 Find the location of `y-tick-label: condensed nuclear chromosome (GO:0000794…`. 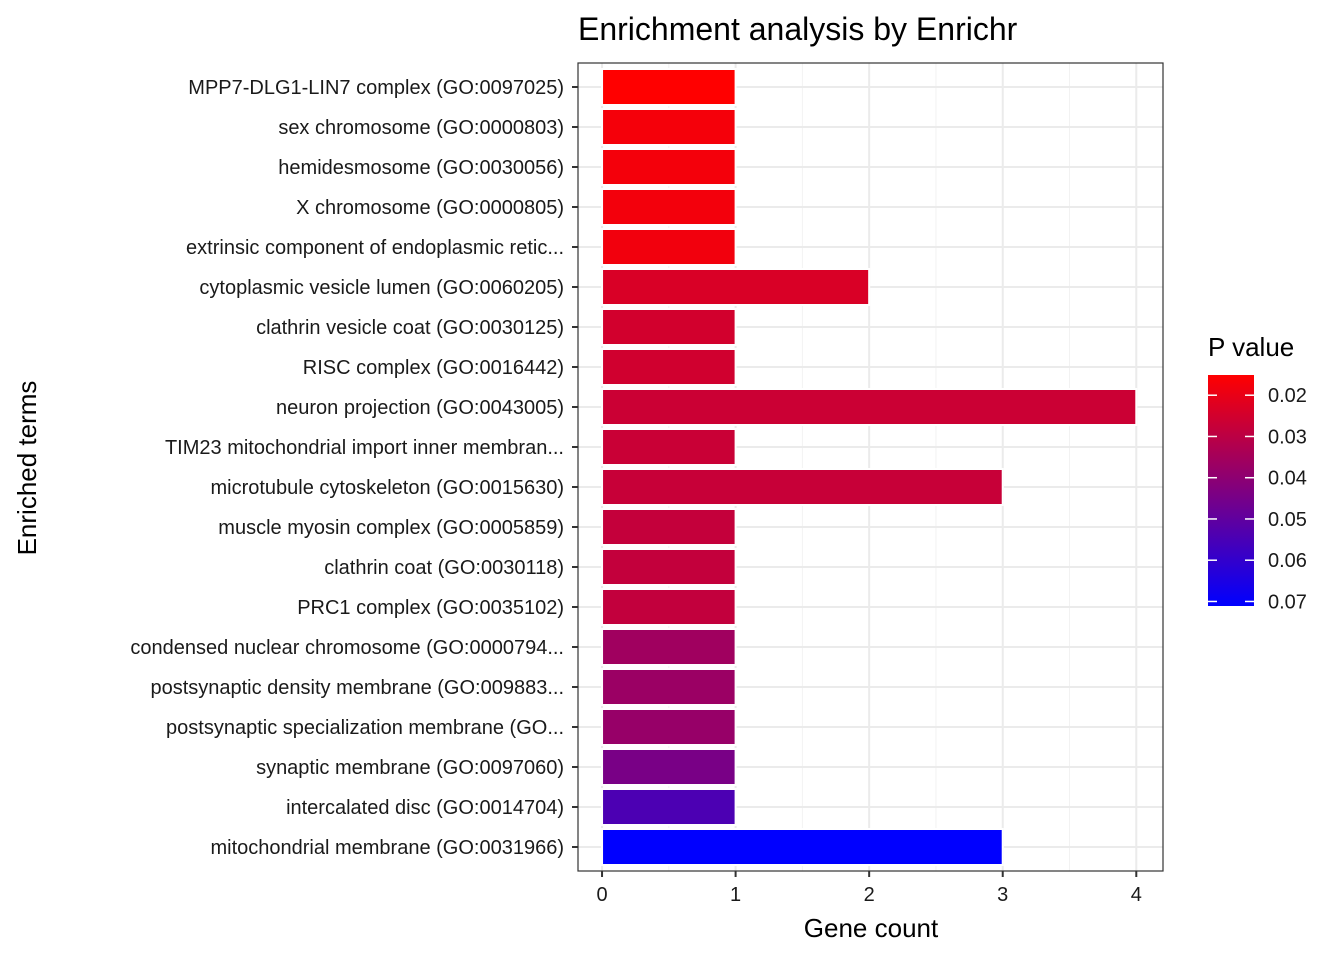

y-tick-label: condensed nuclear chromosome (GO:0000794… is located at coordinates (347, 648).